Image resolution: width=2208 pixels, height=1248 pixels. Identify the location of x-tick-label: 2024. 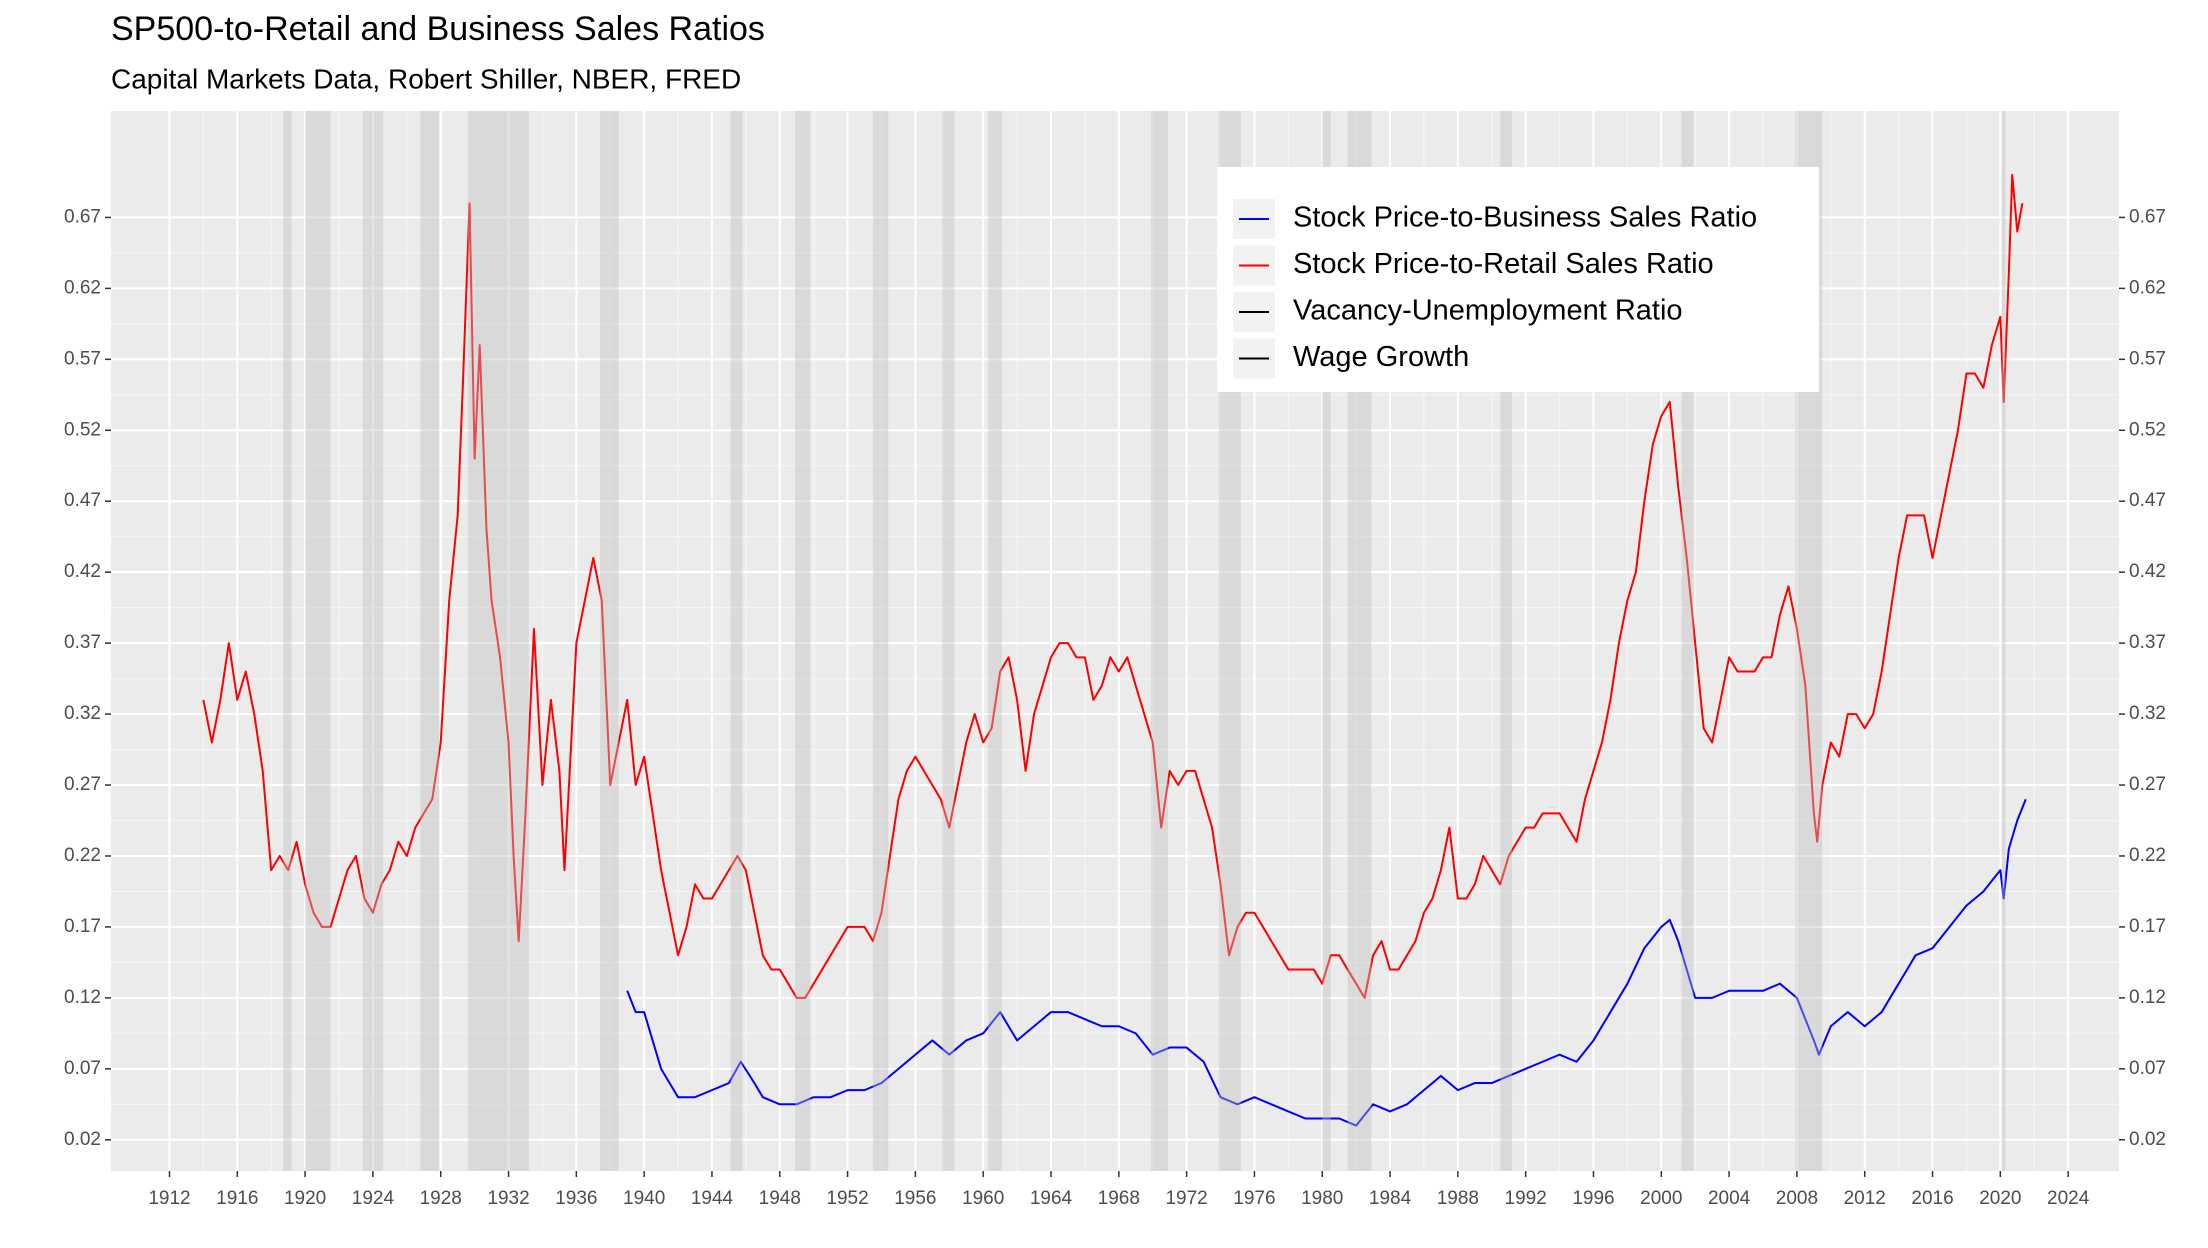
(2068, 1198).